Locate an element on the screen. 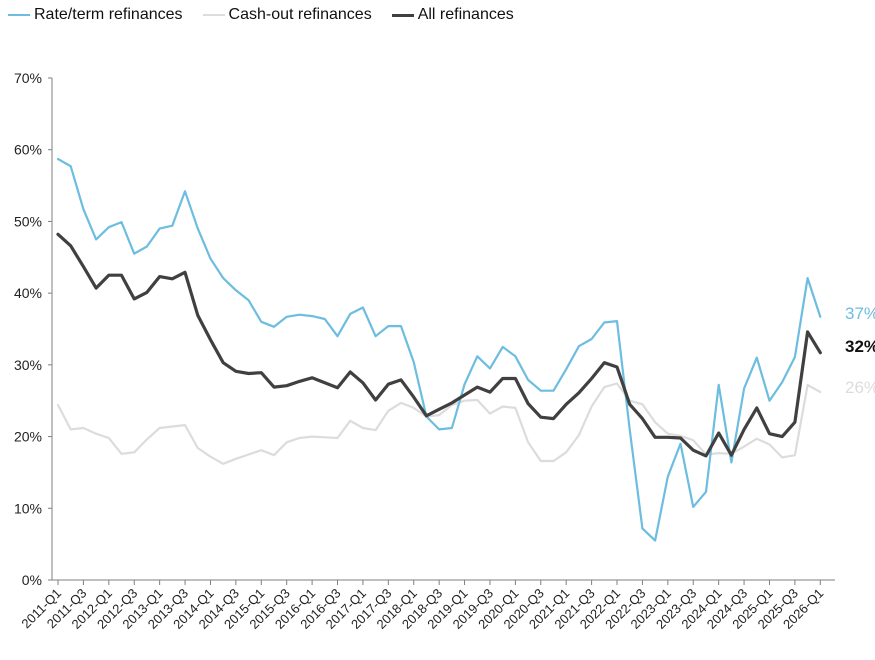 The image size is (875, 660). legend-label-all: All refinances is located at coordinates (465, 14).